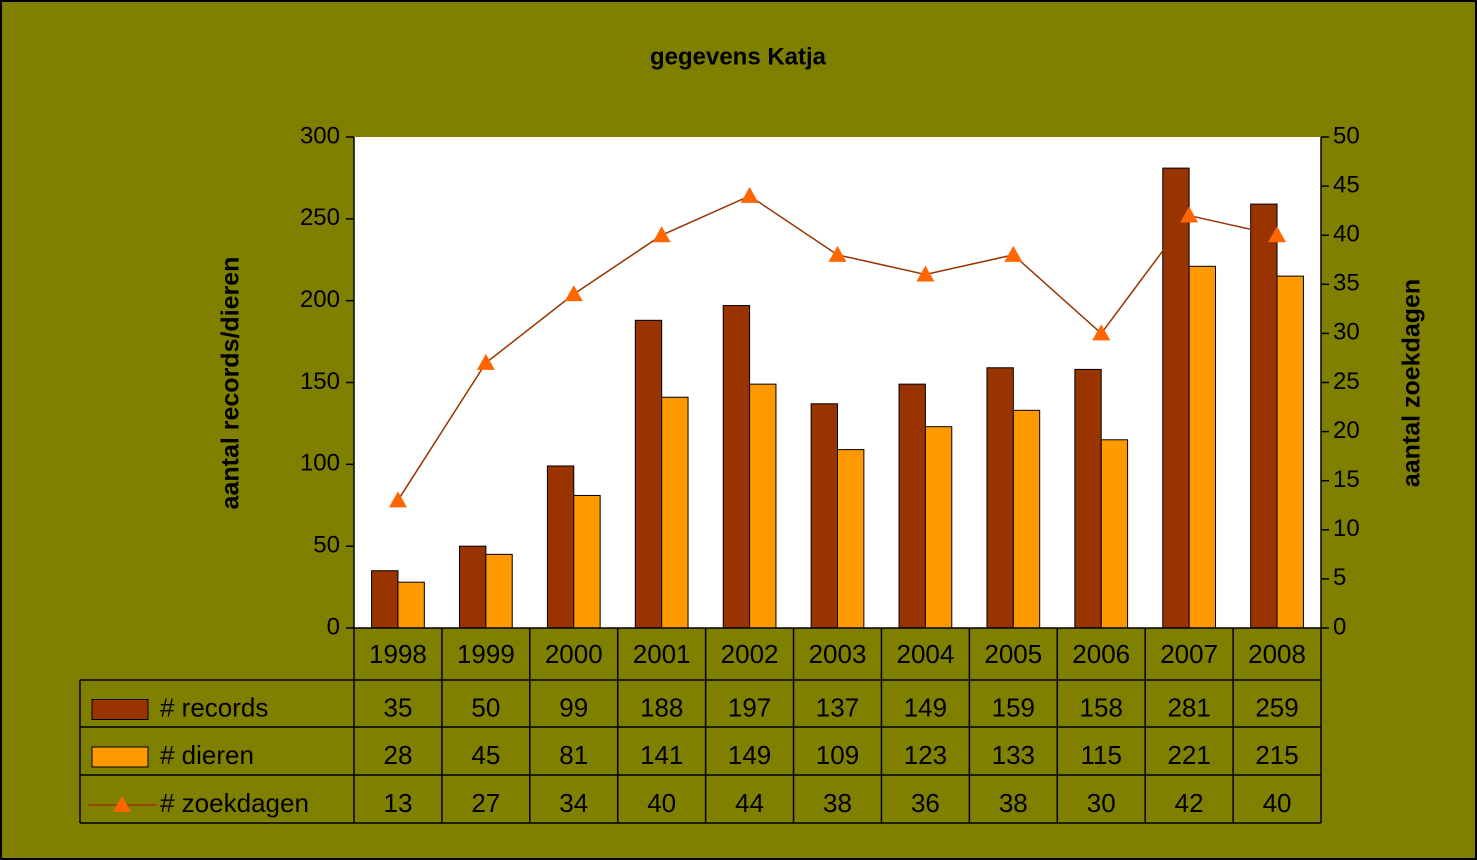 This screenshot has height=860, width=1477. Describe the element at coordinates (1013, 654) in the screenshot. I see `x-tick-label: 2005` at that location.